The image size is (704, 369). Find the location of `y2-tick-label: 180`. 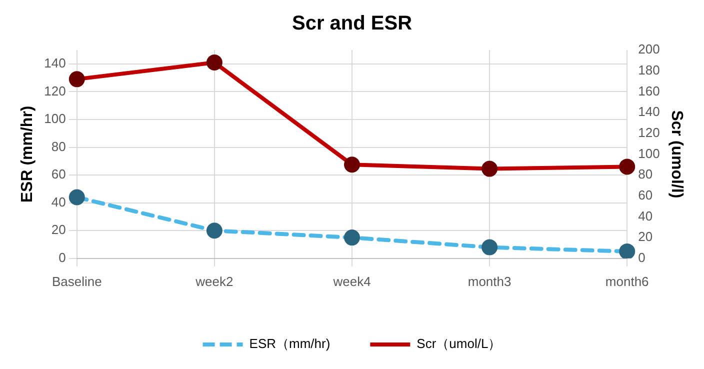

y2-tick-label: 180 is located at coordinates (649, 70).